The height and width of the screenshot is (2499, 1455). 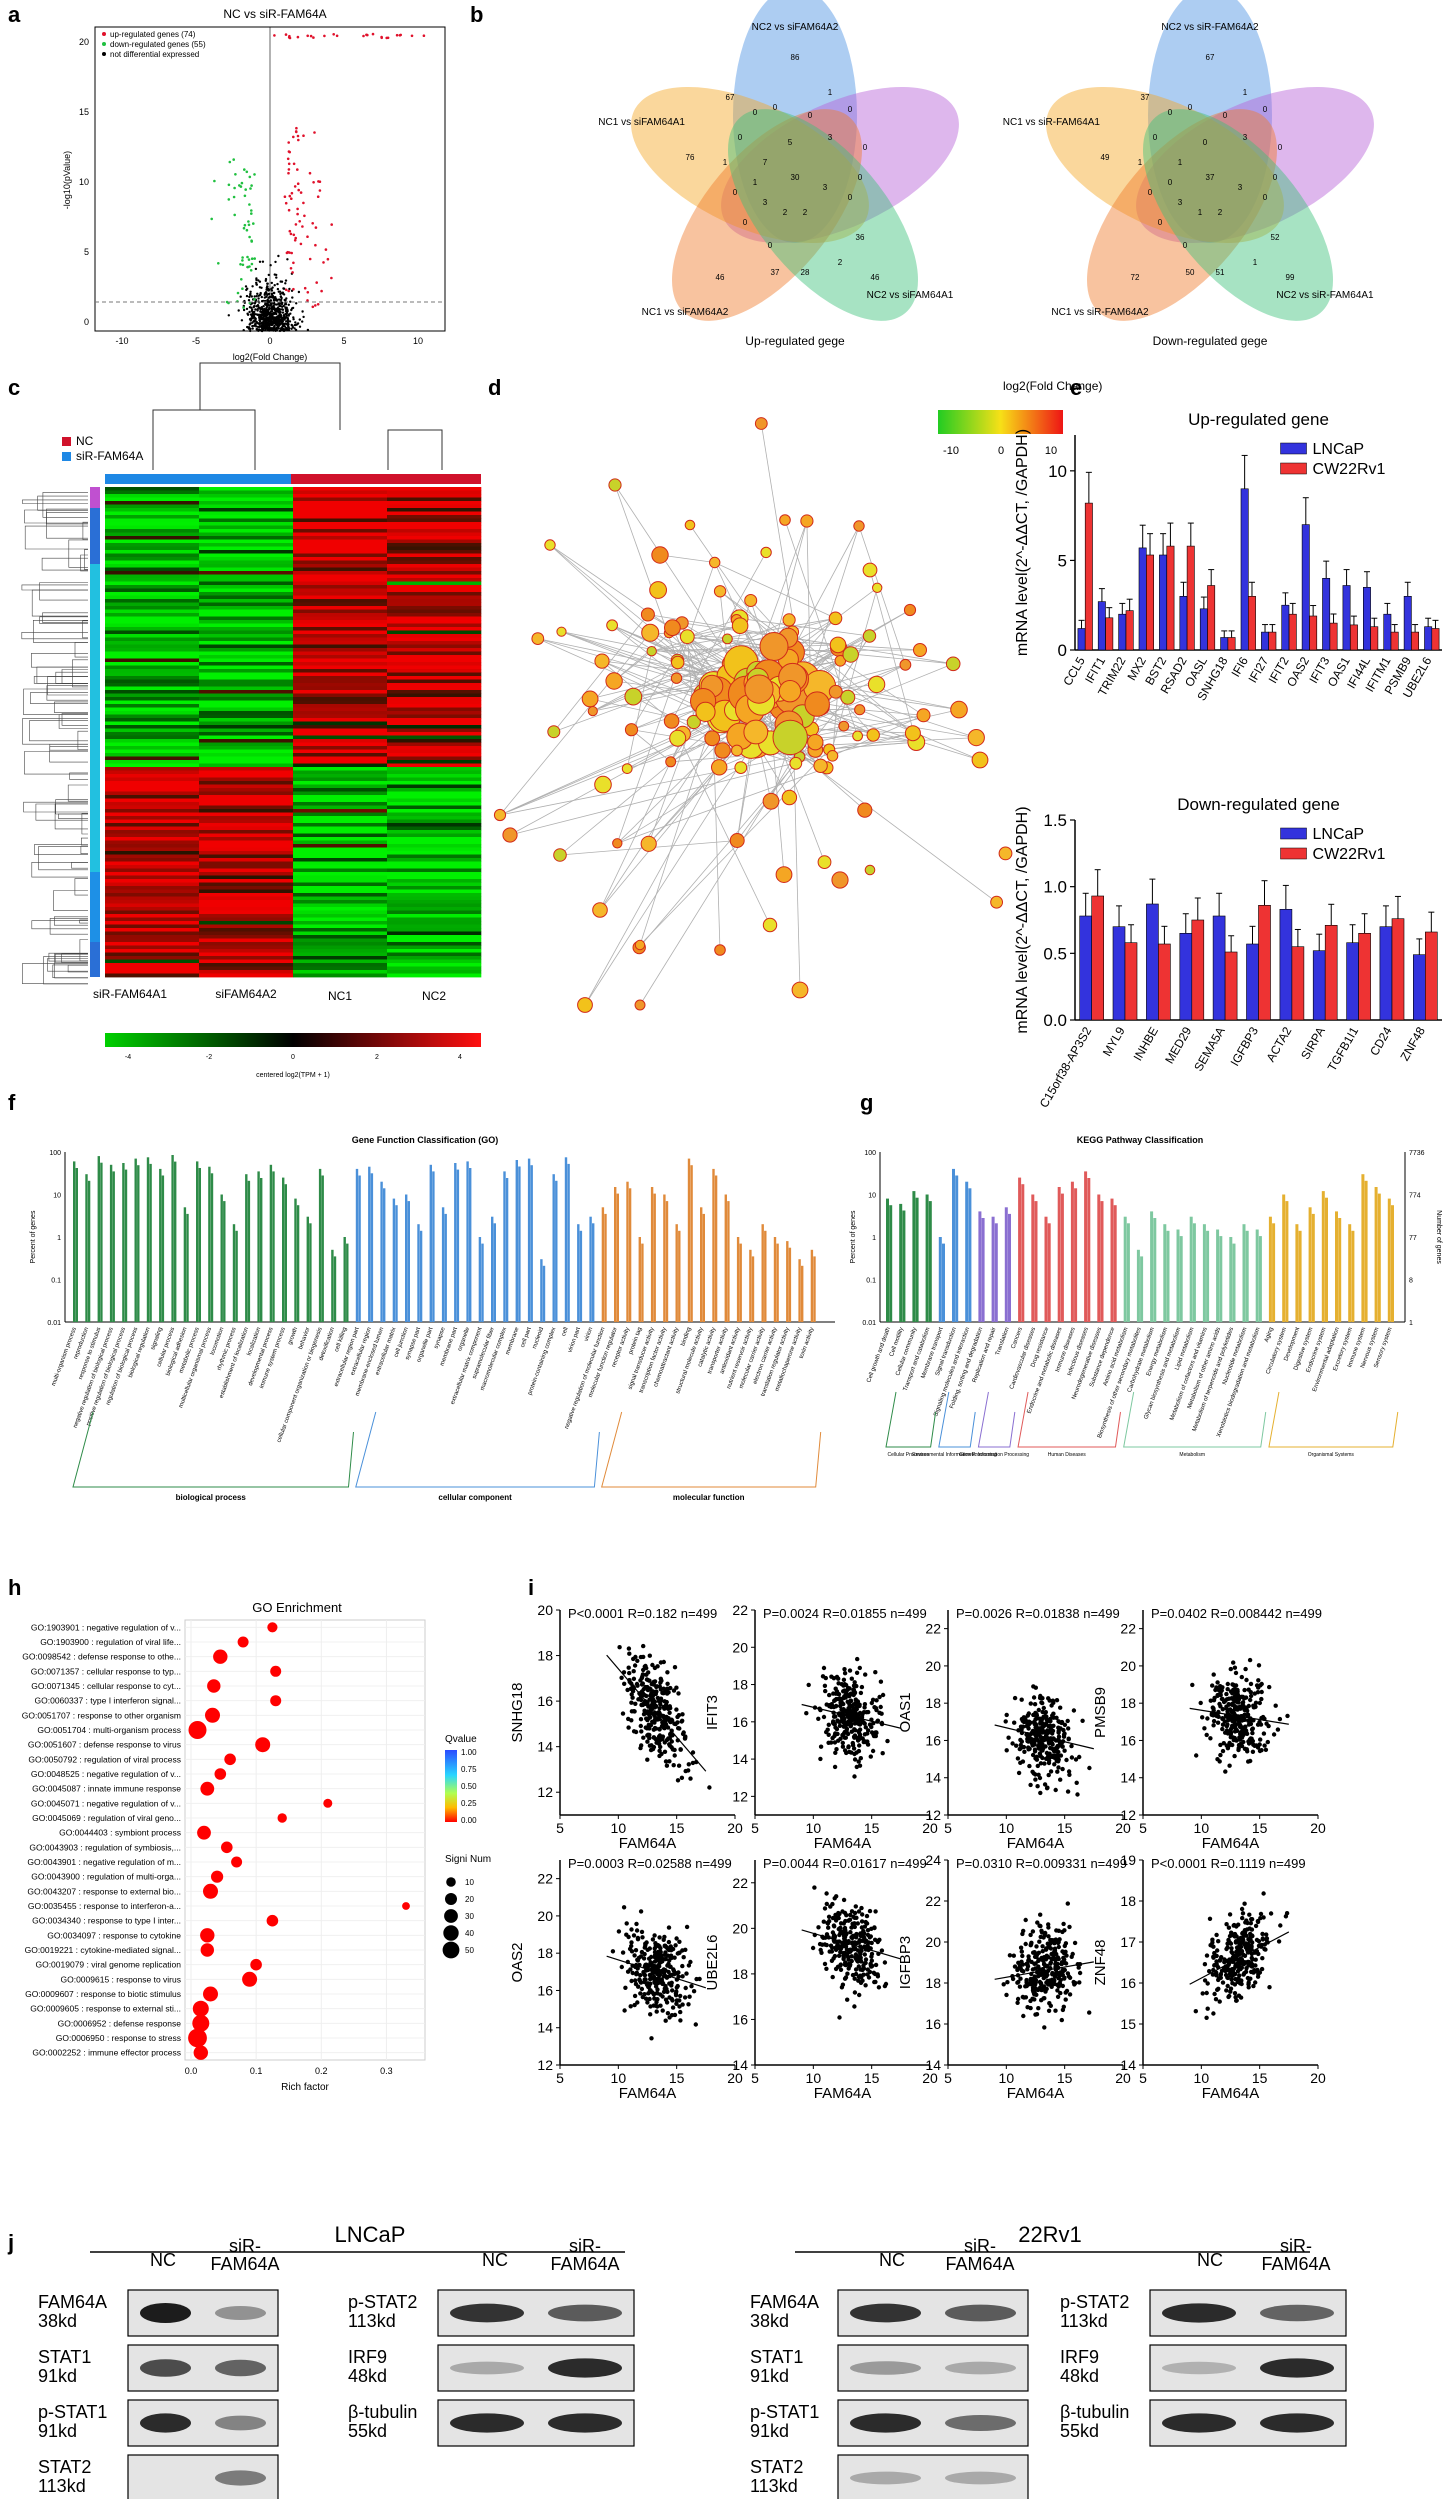 What do you see at coordinates (406, 1906) in the screenshot?
I see `enrich-dot` at bounding box center [406, 1906].